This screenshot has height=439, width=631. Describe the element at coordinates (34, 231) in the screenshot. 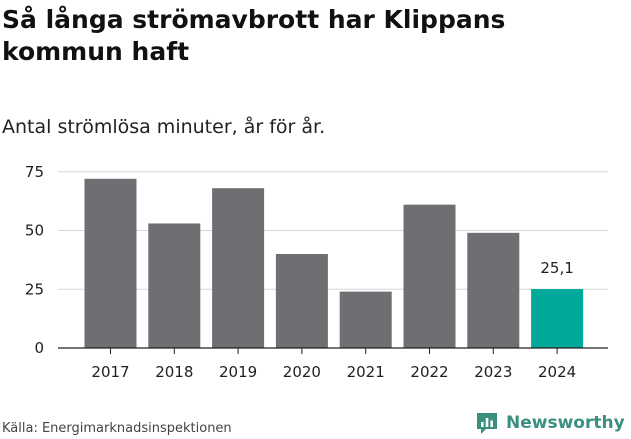

I see `y-tick-label: 50` at that location.